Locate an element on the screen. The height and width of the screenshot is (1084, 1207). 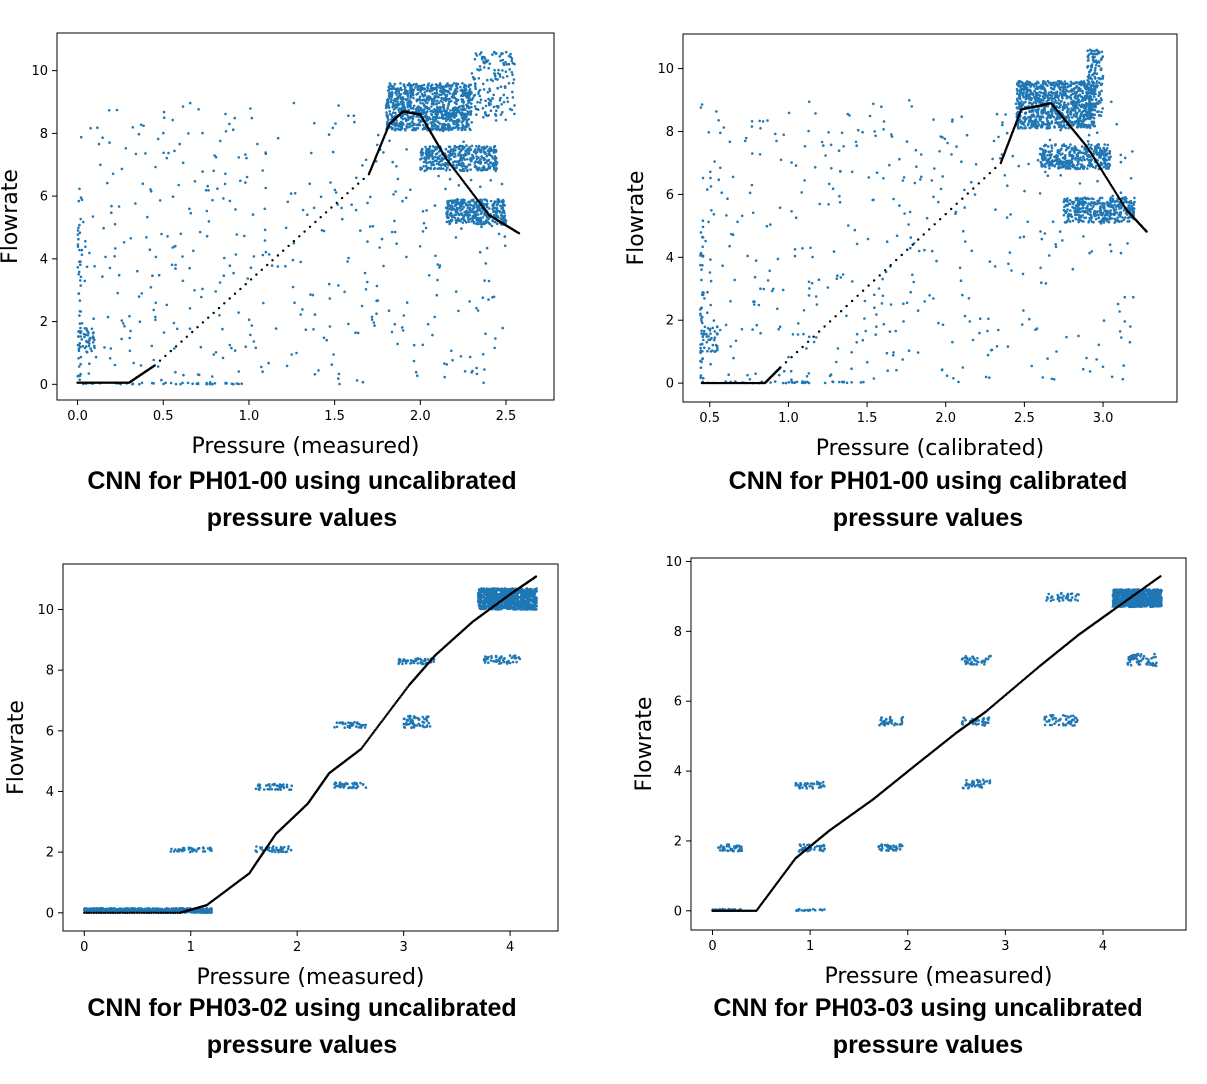
x-tick-label: 0.0 is located at coordinates (77, 416).